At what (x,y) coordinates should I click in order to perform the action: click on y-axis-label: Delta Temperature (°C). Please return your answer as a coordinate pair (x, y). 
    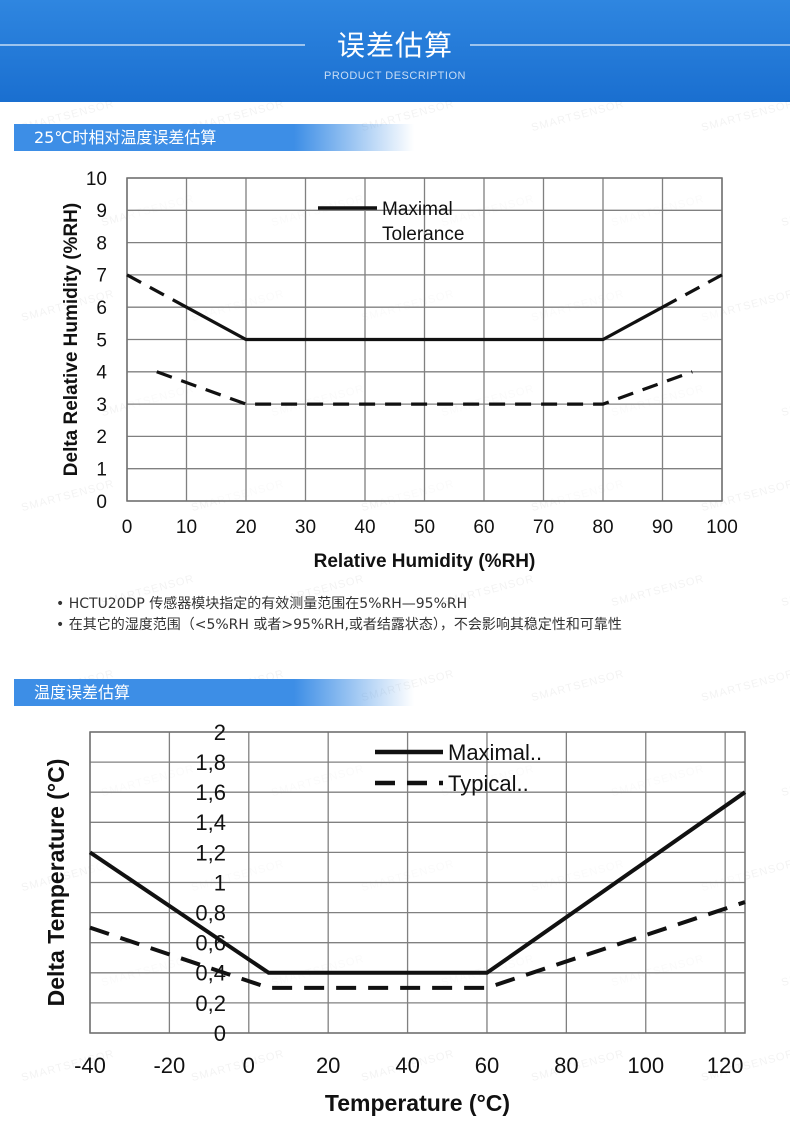
    Looking at the image, I should click on (56, 883).